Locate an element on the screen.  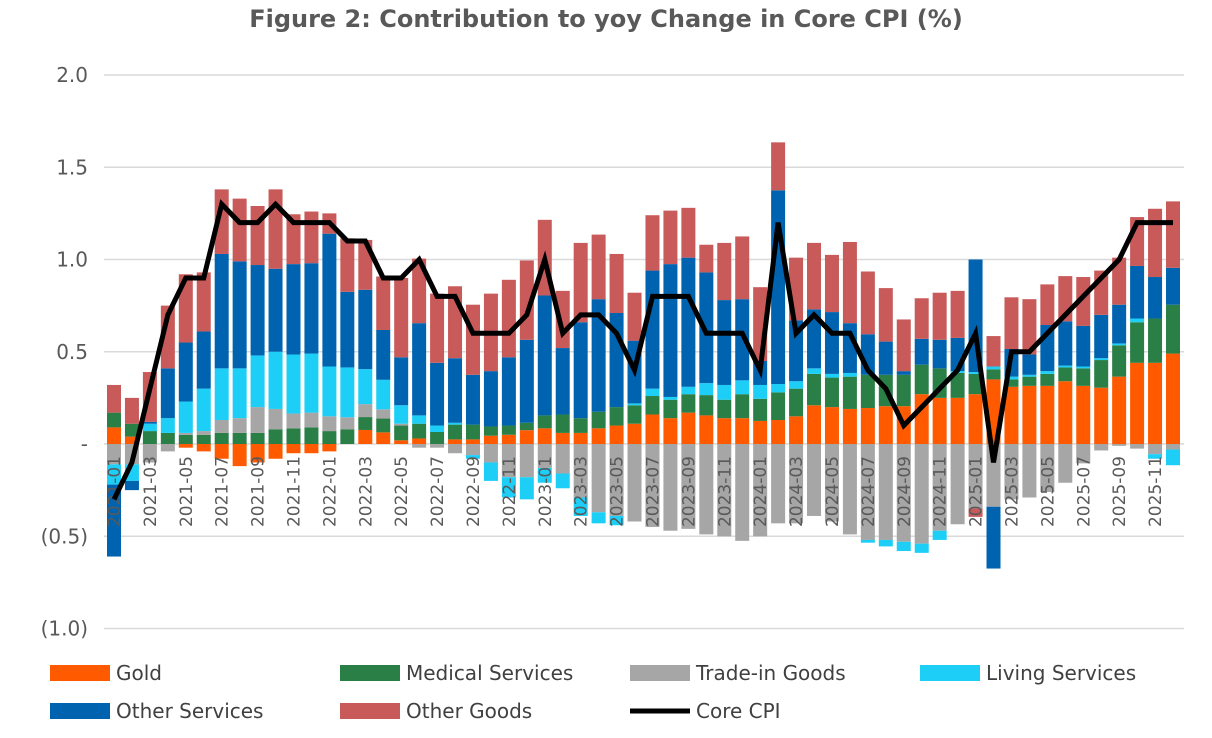
x-tick-label: 2021-03 is located at coordinates (151, 491).